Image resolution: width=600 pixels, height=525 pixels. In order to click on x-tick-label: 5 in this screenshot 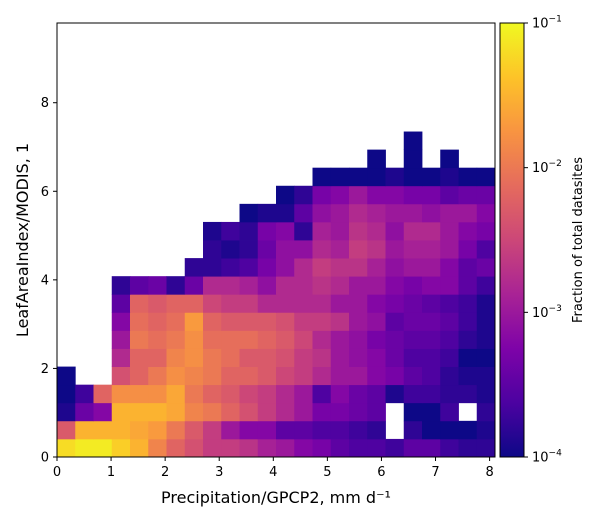, I will do `click(327, 472)`.